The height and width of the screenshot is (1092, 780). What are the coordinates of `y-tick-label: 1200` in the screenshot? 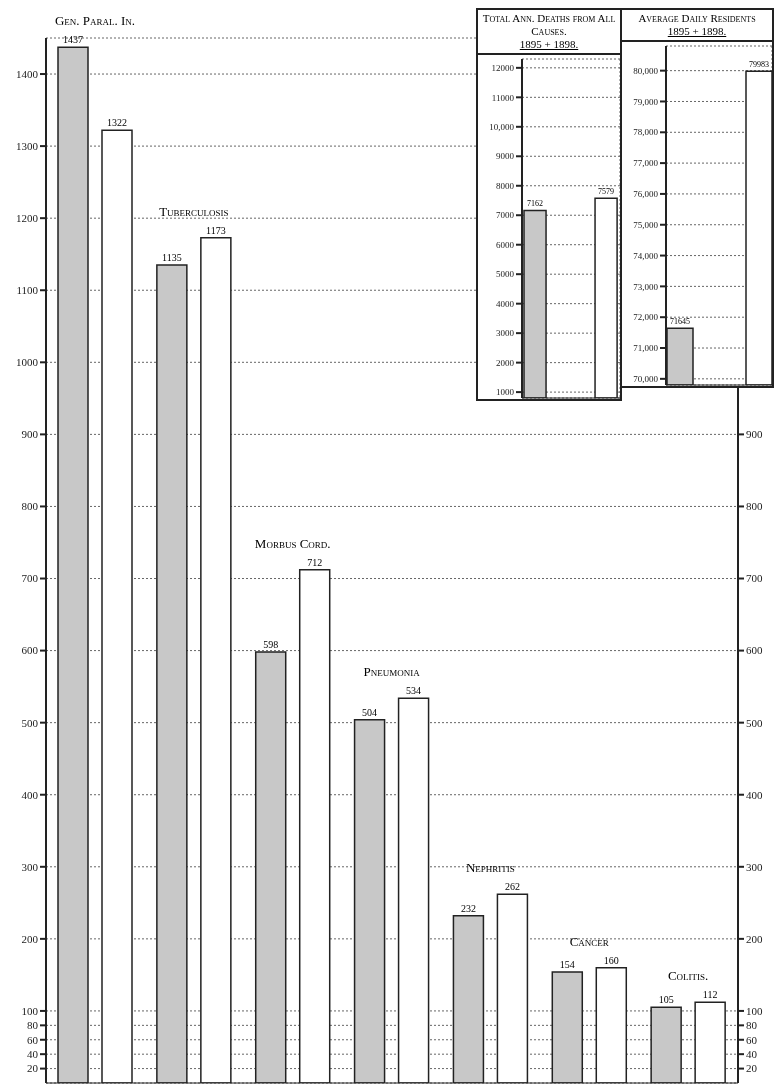 It's located at (27, 218).